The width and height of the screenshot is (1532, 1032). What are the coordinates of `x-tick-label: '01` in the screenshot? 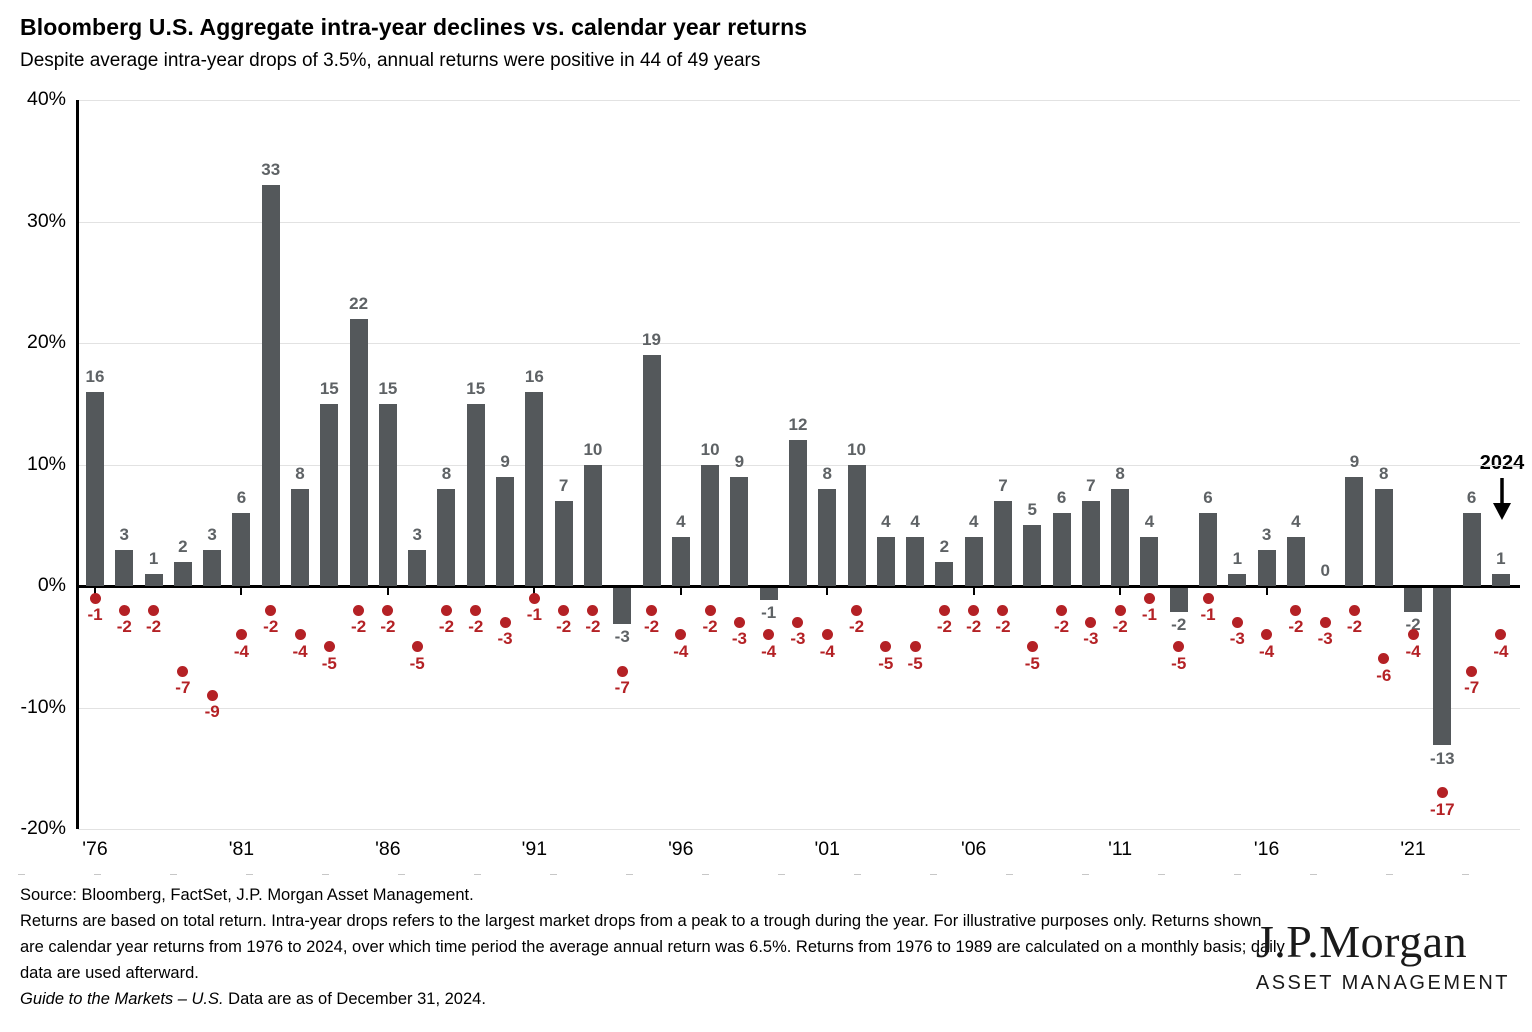 It's located at (827, 849).